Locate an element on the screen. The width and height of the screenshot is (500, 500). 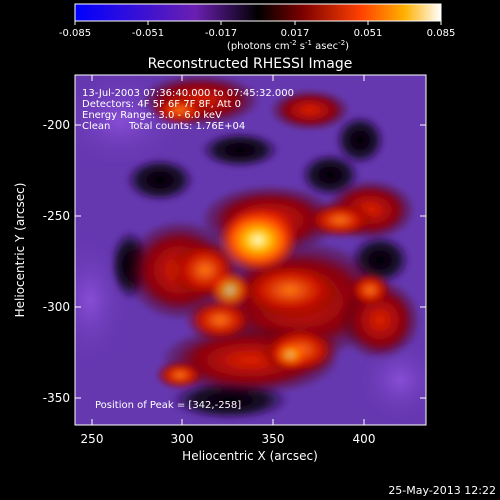
colorbar-tick-label: -0.085 is located at coordinates (75, 33).